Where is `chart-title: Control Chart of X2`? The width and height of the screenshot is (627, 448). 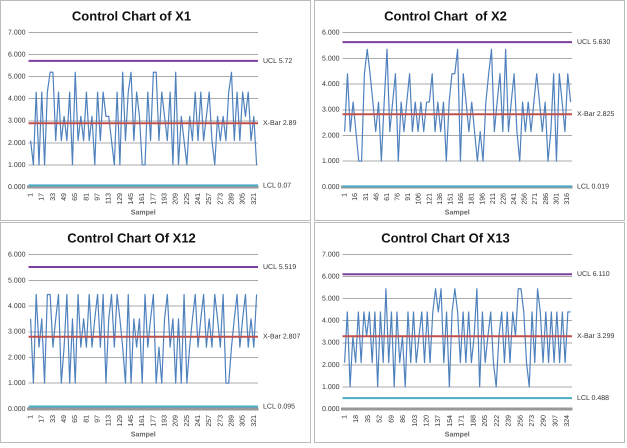
chart-title: Control Chart of X2 is located at coordinates (445, 16).